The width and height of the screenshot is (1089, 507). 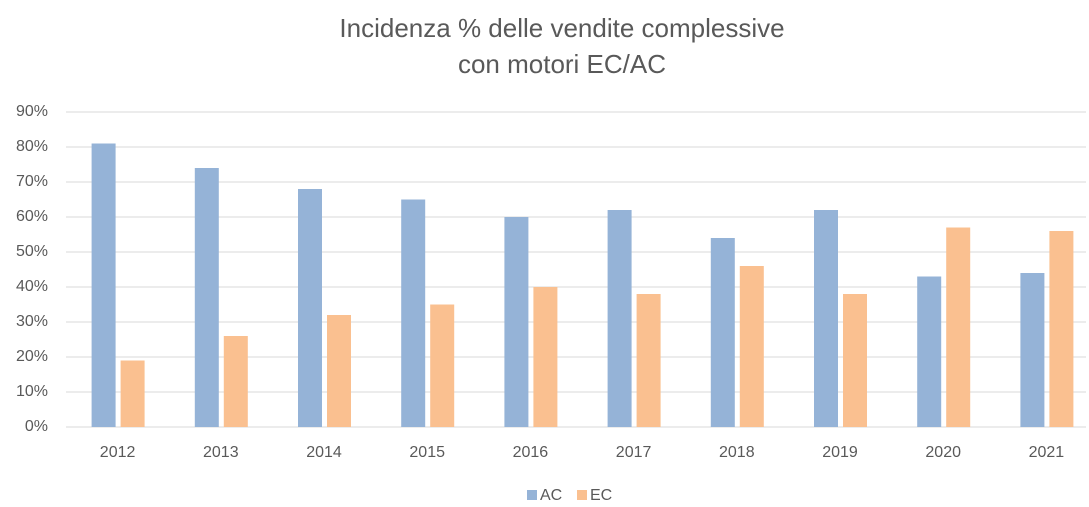 What do you see at coordinates (1047, 452) in the screenshot?
I see `x-tick-label: 2021` at bounding box center [1047, 452].